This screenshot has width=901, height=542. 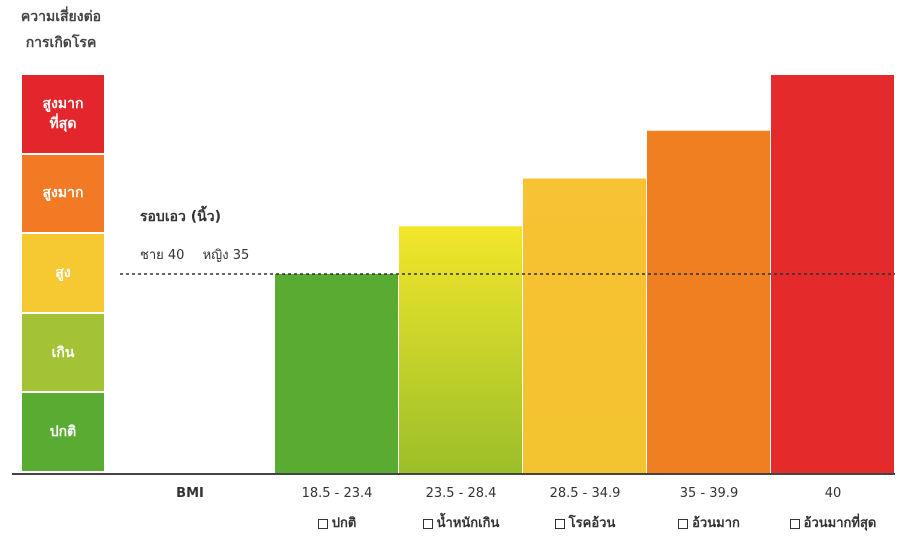 I want to click on risk-axis-title: ความเสี่ยงต่อ การเกิดโรค, so click(x=61, y=30).